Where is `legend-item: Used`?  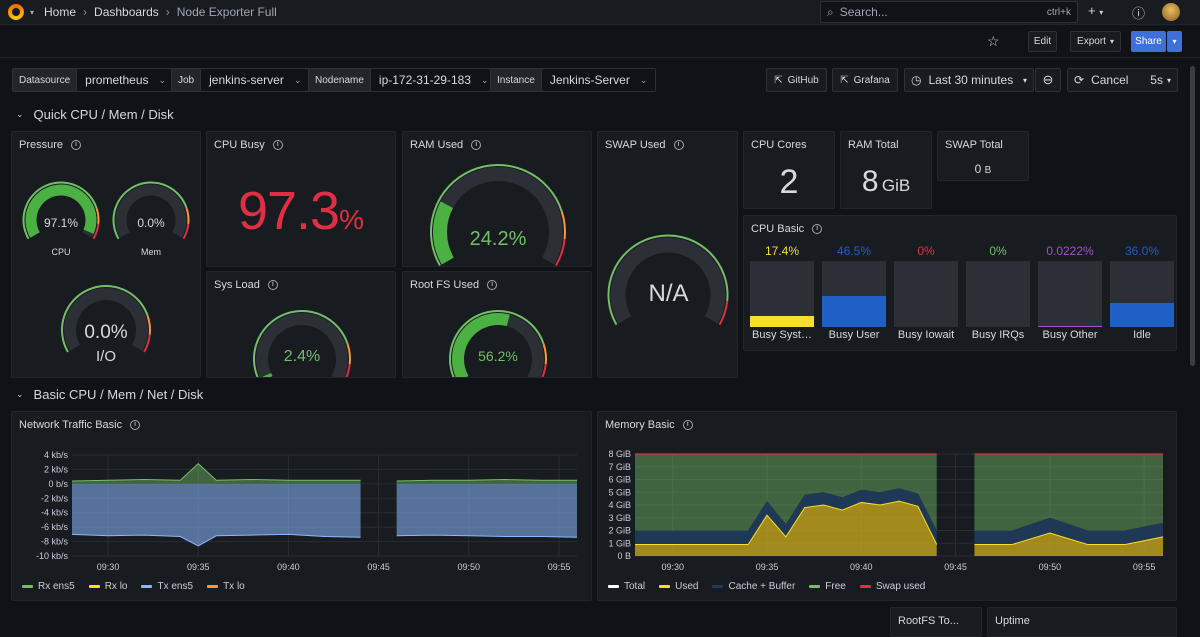 legend-item: Used is located at coordinates (678, 586).